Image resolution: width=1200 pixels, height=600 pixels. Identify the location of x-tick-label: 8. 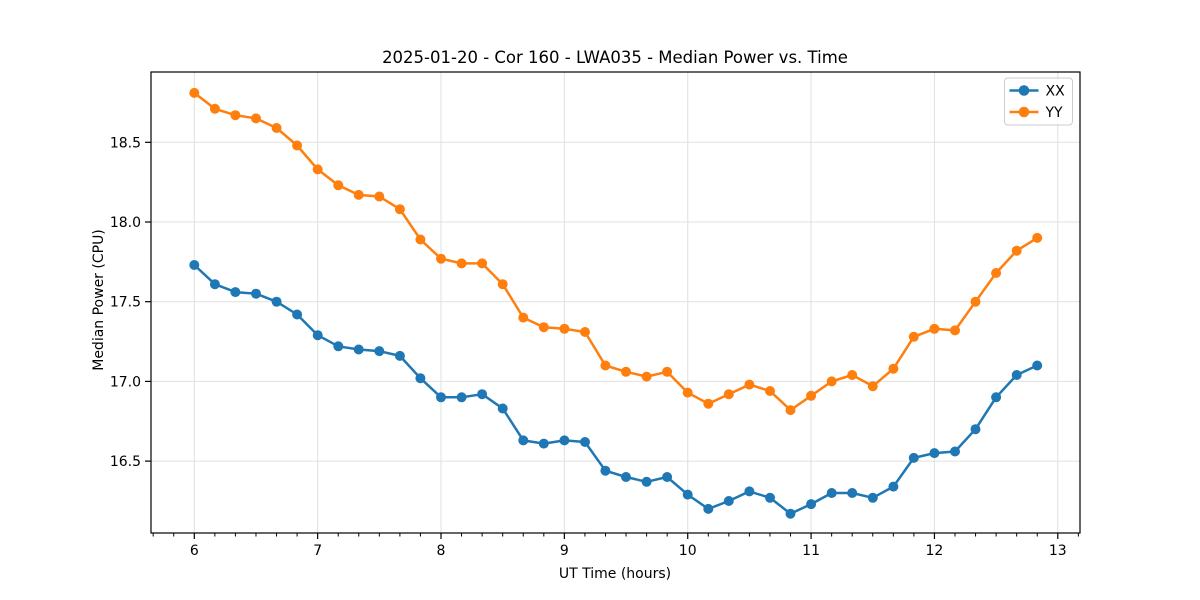
(441, 551).